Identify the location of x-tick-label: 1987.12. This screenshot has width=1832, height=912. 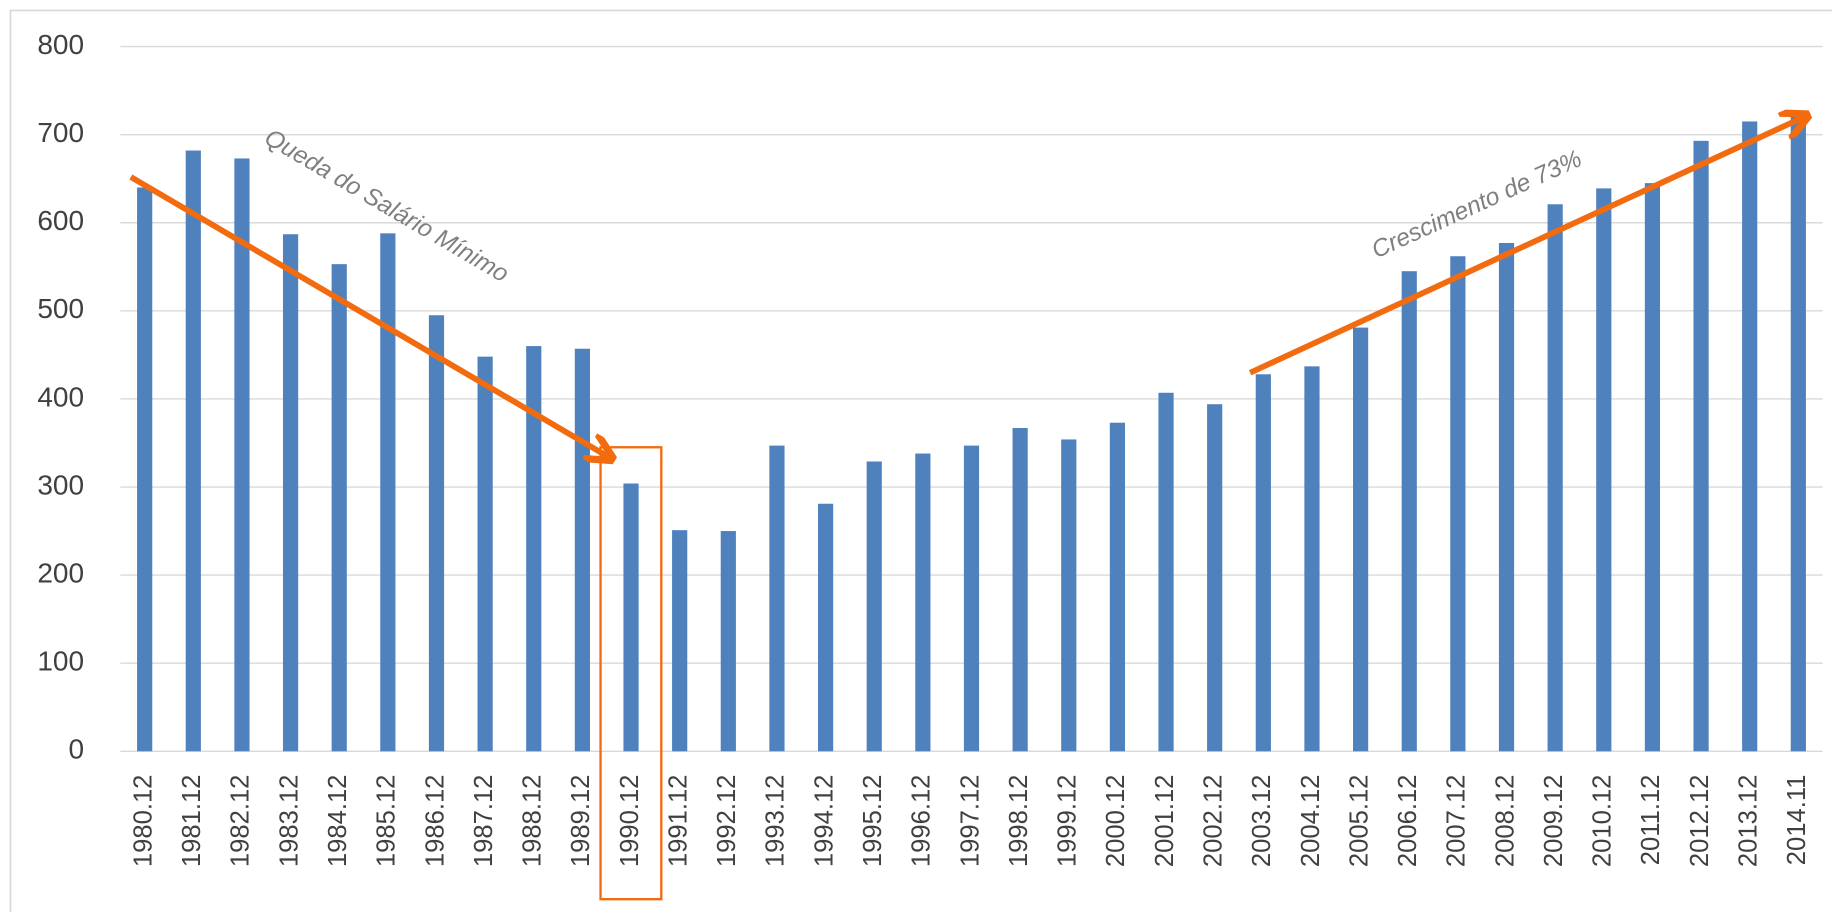
(484, 821).